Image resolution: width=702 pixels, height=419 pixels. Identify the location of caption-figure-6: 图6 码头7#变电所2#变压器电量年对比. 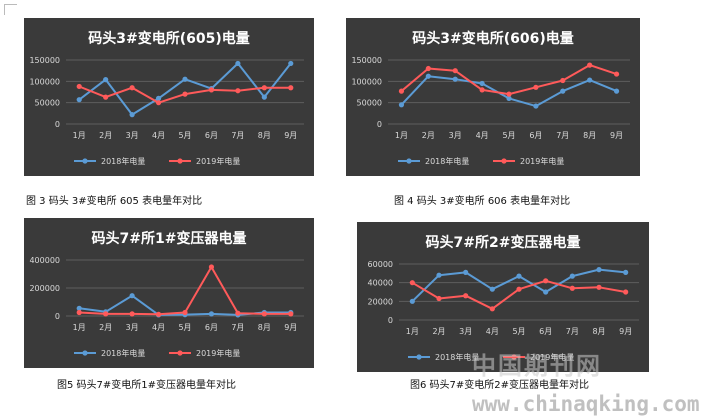
(500, 385).